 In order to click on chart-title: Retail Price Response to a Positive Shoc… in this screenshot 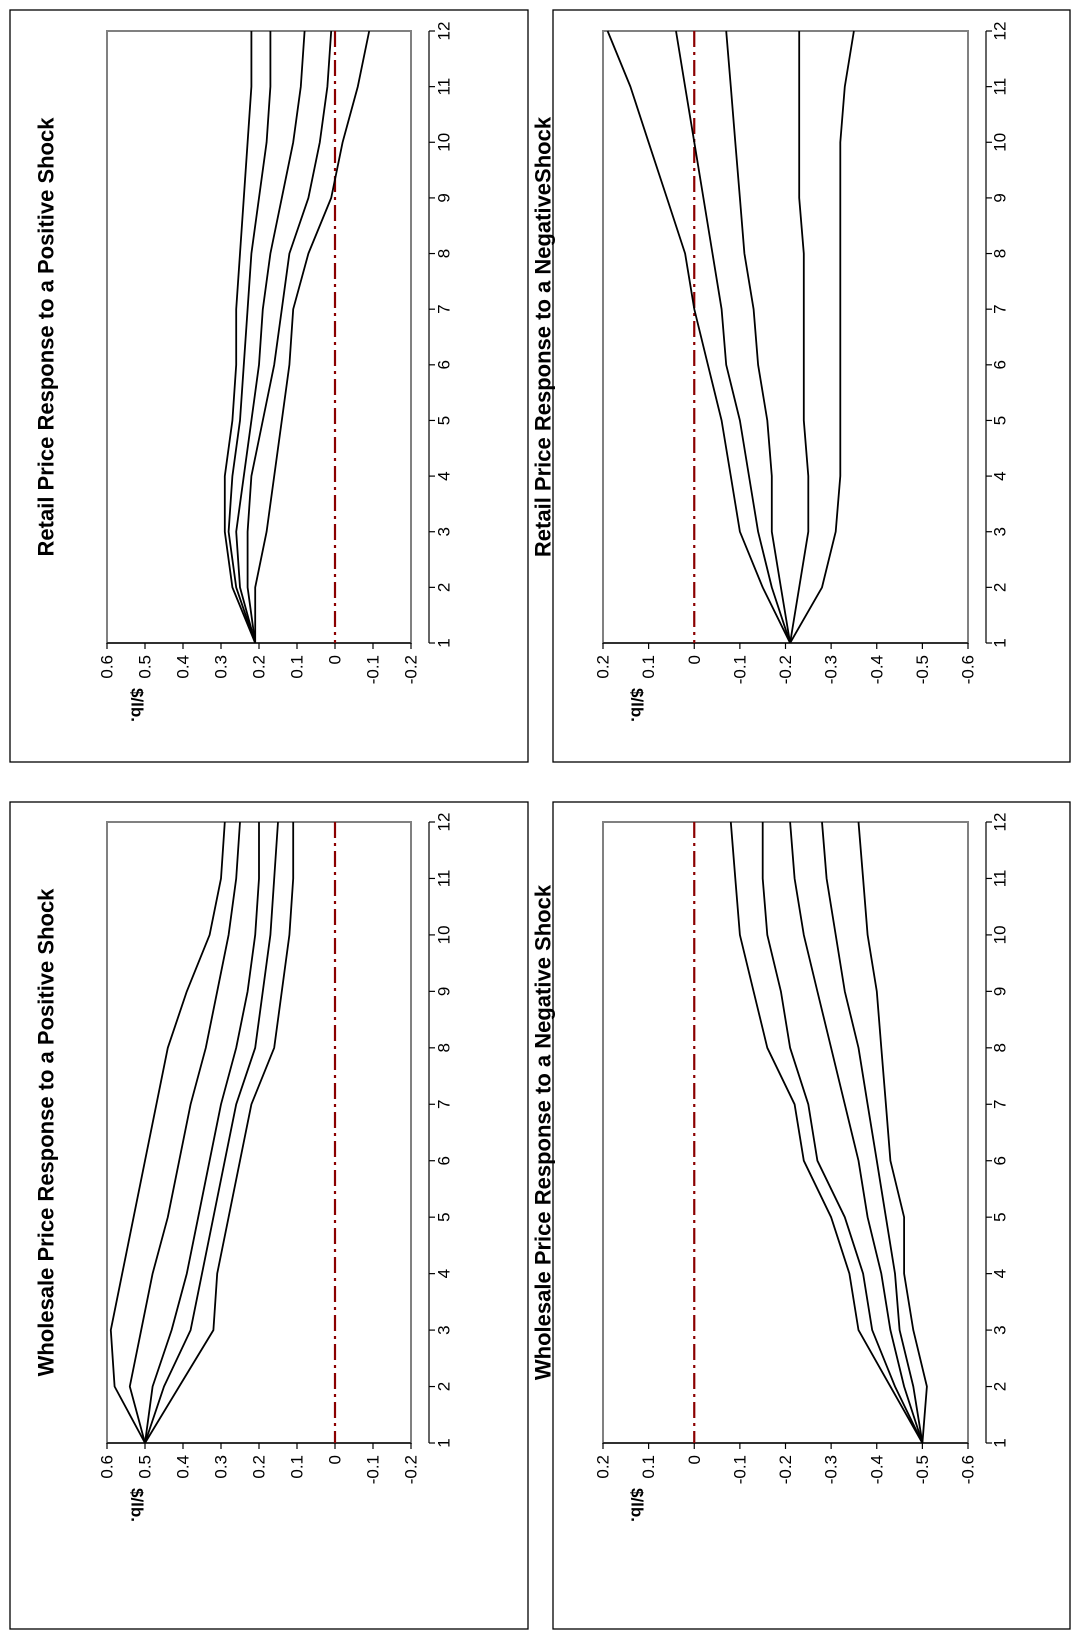, I will do `click(46, 337)`.